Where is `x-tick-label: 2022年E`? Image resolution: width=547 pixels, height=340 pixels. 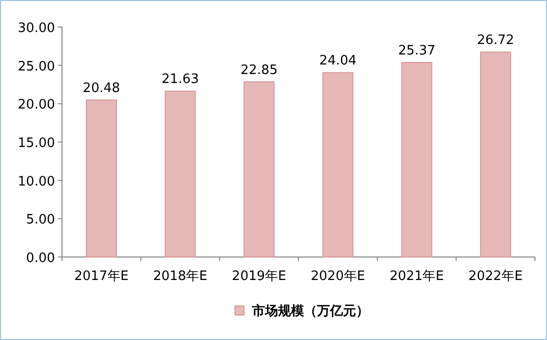
x-tick-label: 2022年E is located at coordinates (495, 276).